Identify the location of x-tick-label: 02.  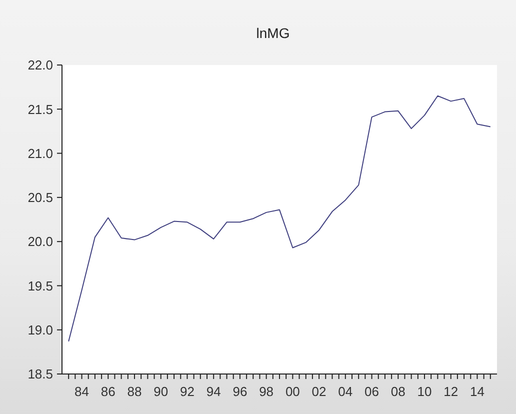
(319, 391).